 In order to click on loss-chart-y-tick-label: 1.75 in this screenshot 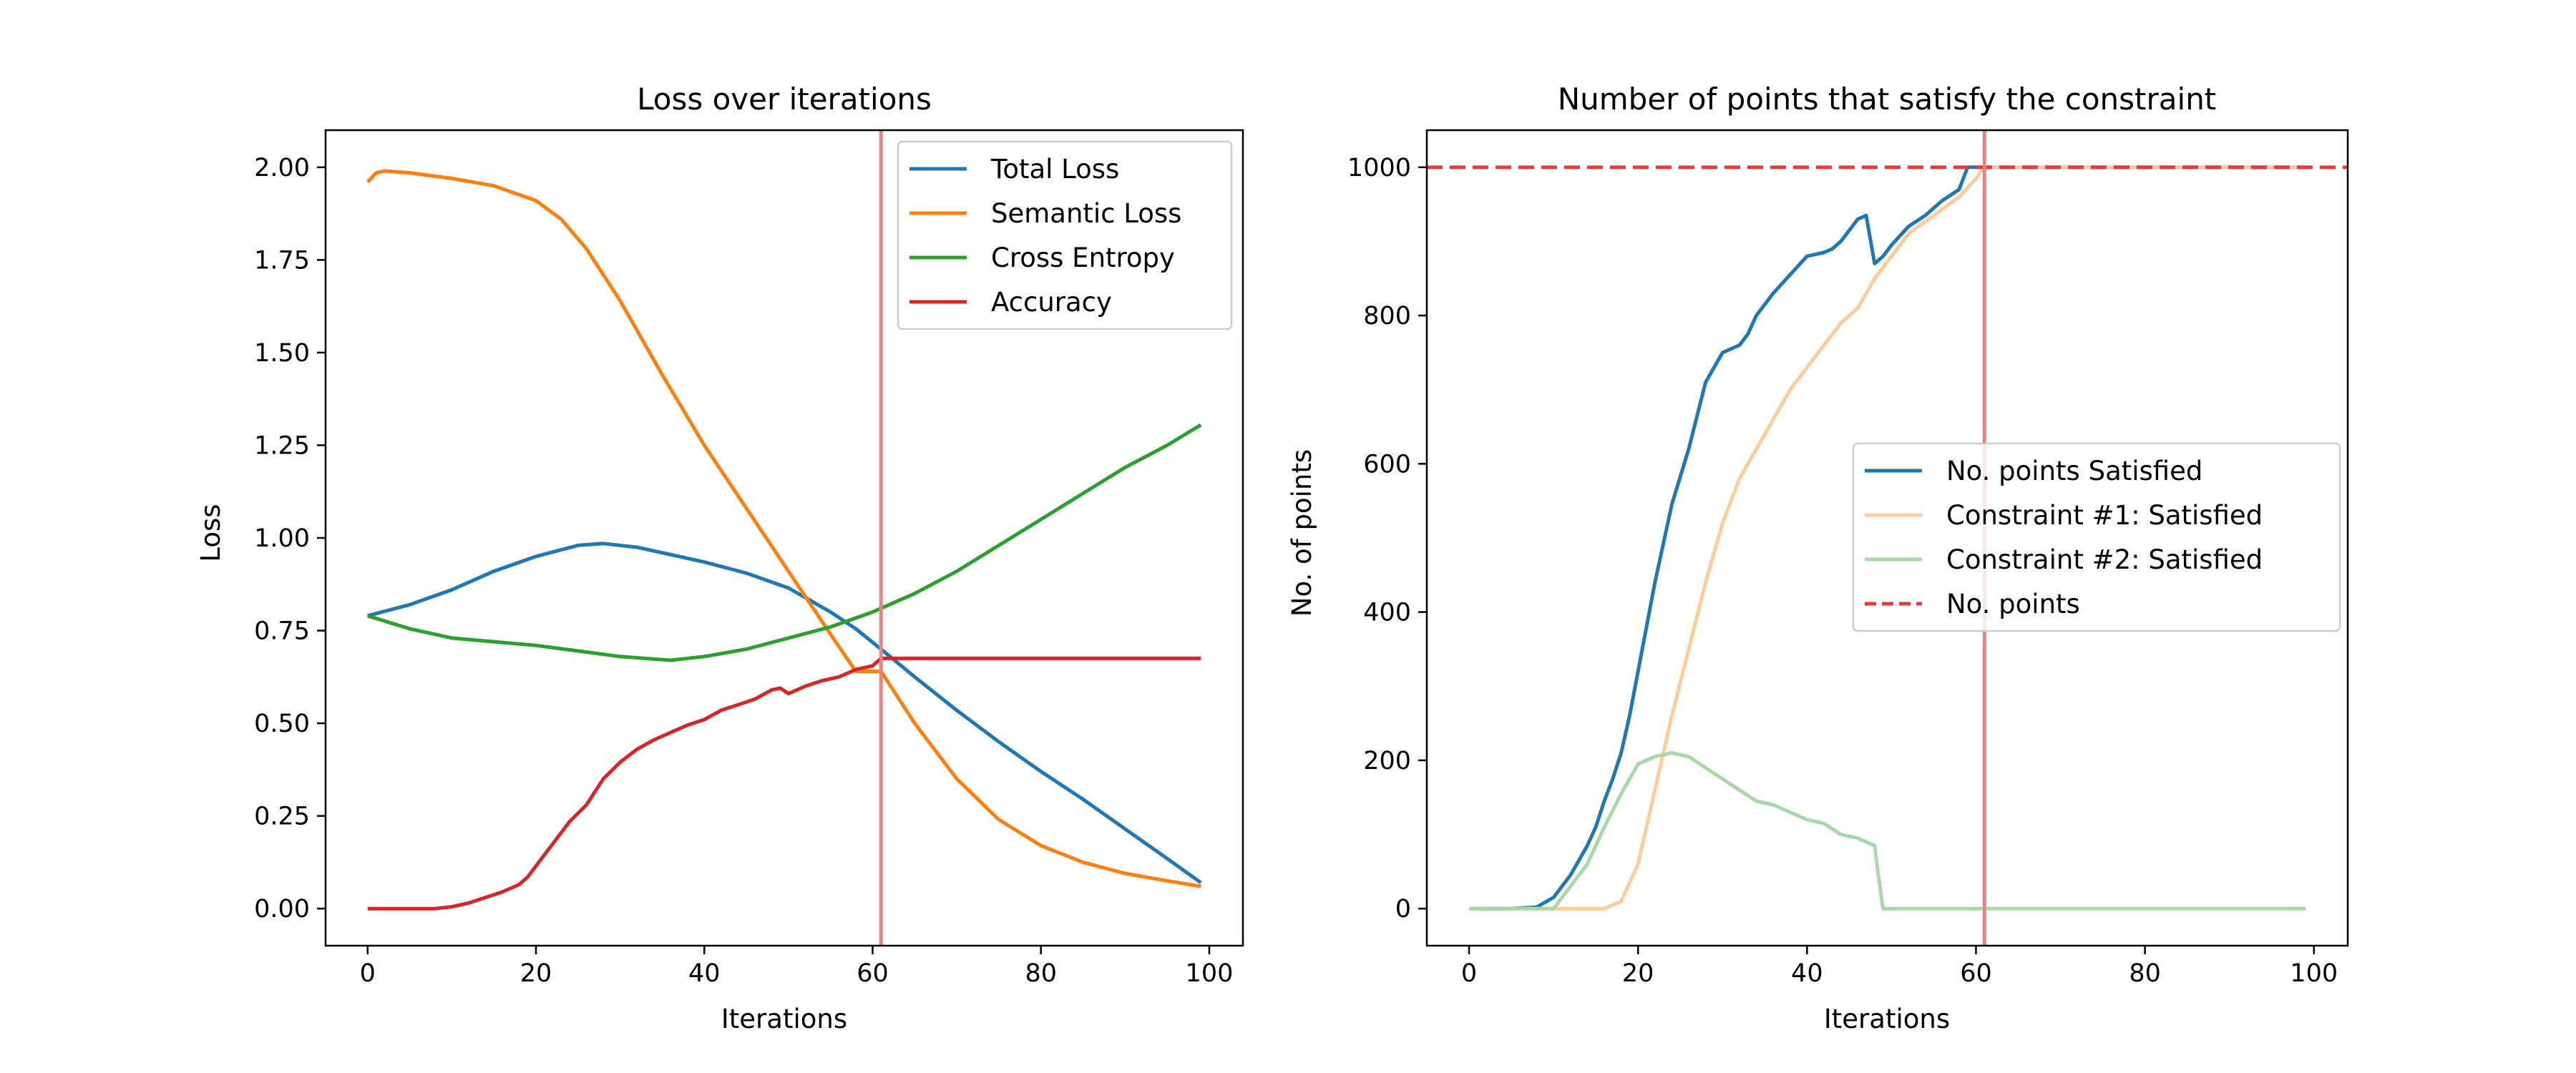, I will do `click(282, 260)`.